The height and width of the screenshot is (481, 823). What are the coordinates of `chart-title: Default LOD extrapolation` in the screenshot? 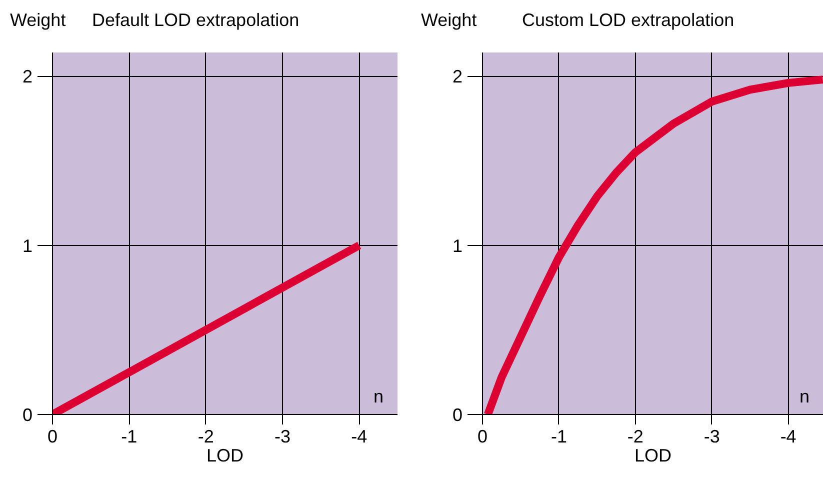 It's located at (196, 20).